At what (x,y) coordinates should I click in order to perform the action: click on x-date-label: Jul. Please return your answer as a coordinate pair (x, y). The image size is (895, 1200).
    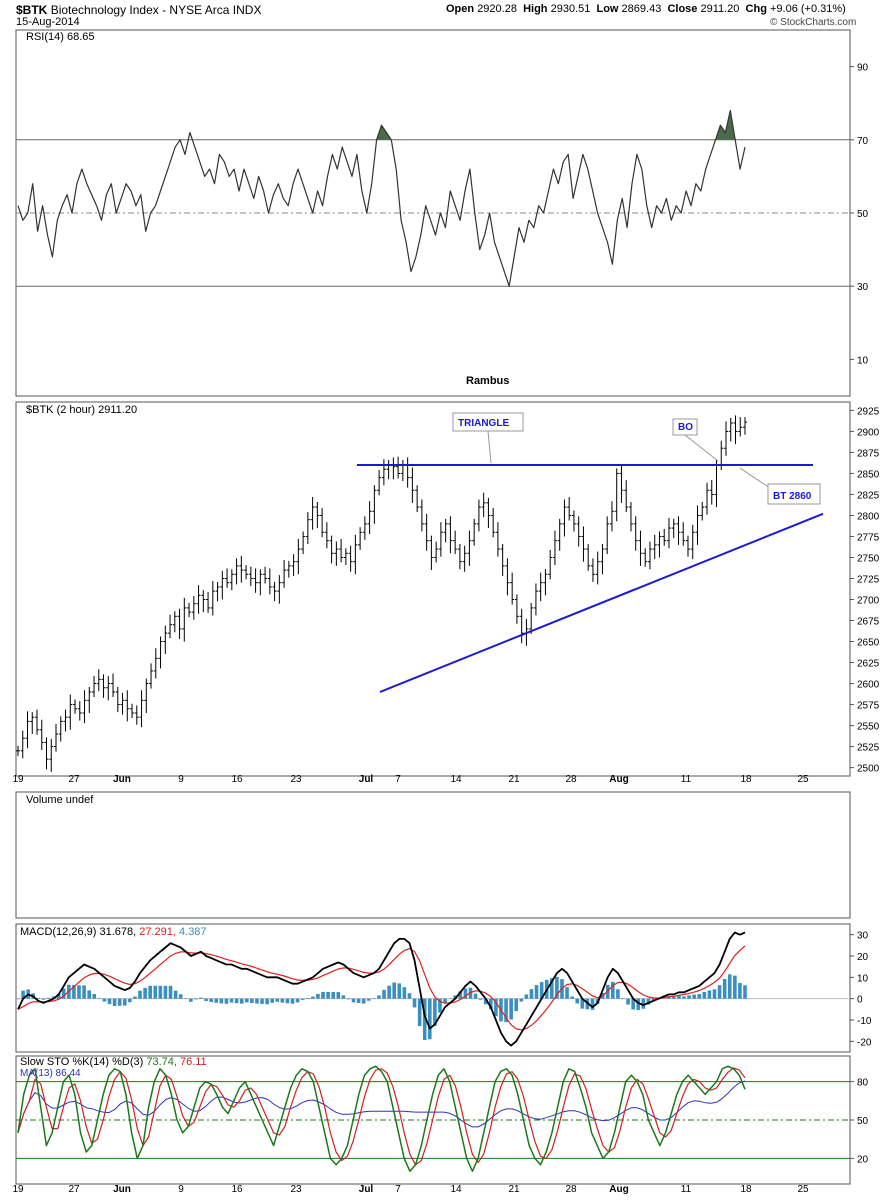
    Looking at the image, I should click on (366, 779).